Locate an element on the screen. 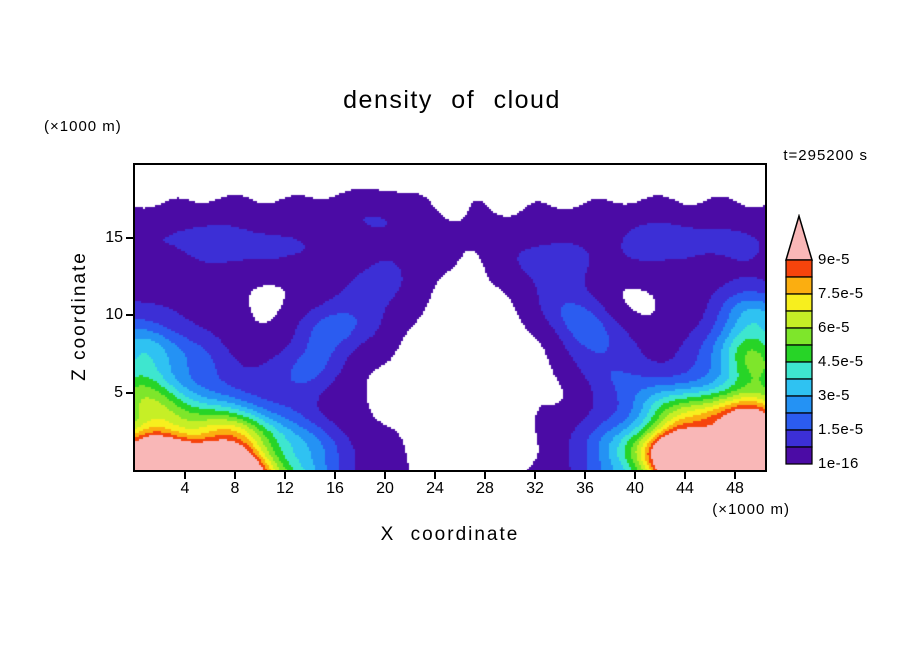 Image resolution: width=904 pixels, height=654 pixels. colorbar-label: 4.5e-5 is located at coordinates (841, 361).